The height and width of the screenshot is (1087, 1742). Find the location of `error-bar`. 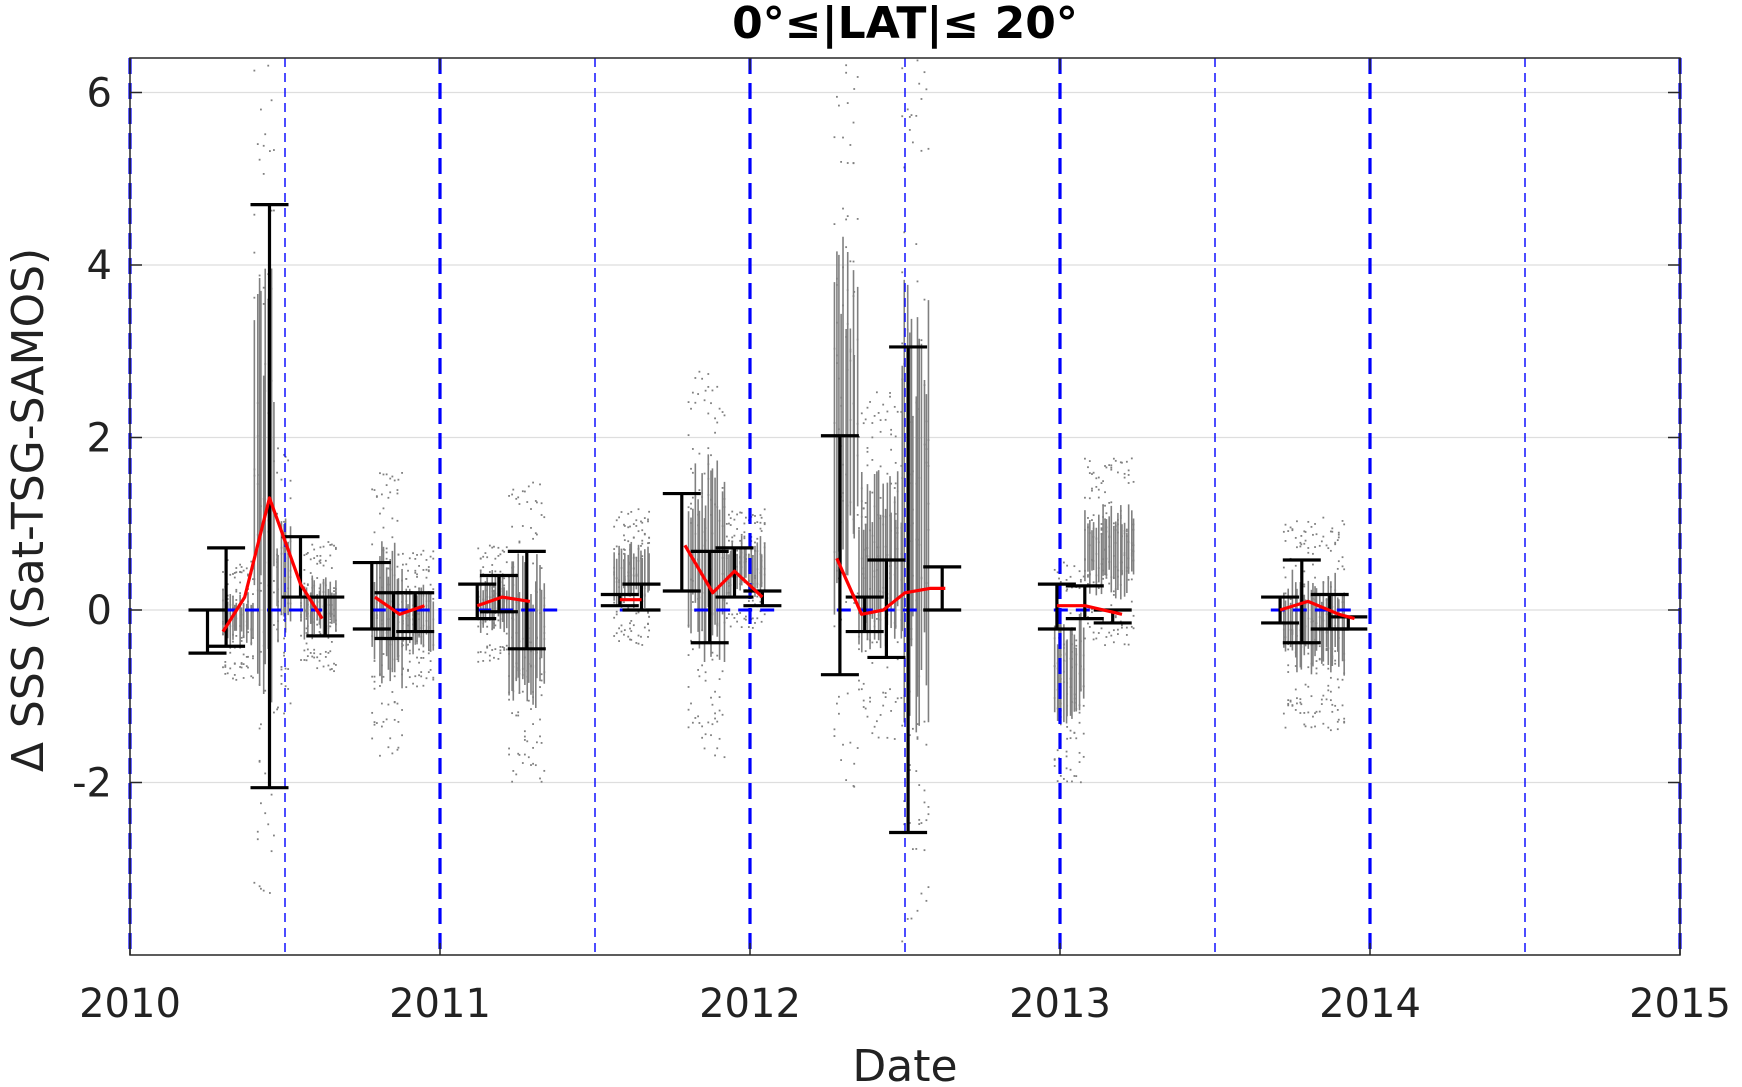

error-bar is located at coordinates (415, 612).